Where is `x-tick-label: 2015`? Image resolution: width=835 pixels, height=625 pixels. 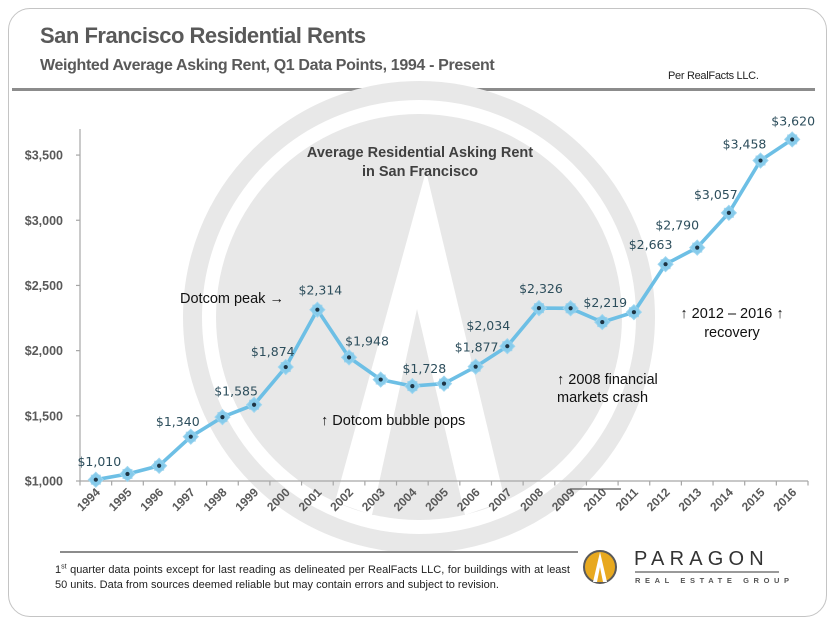 x-tick-label: 2015 is located at coordinates (753, 499).